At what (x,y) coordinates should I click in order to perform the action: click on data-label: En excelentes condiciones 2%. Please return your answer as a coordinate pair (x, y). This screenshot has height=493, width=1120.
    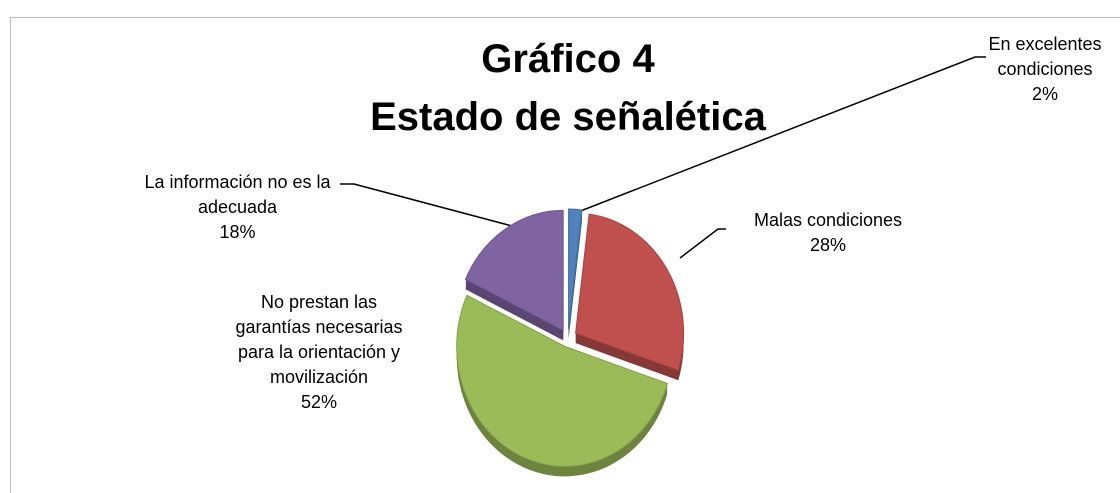
    Looking at the image, I should click on (1045, 69).